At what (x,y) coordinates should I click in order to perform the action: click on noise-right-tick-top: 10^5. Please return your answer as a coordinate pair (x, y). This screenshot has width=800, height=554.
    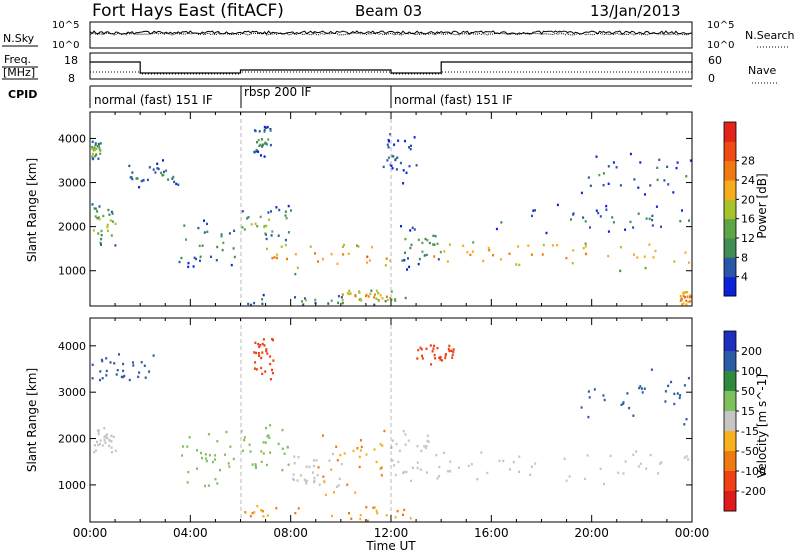
    Looking at the image, I should click on (720, 25).